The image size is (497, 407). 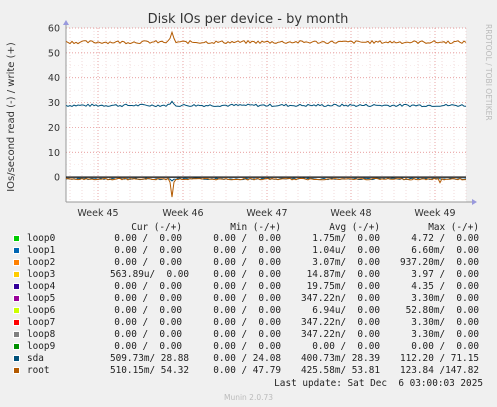 I want to click on legend-name: loop7, so click(x=41, y=322).